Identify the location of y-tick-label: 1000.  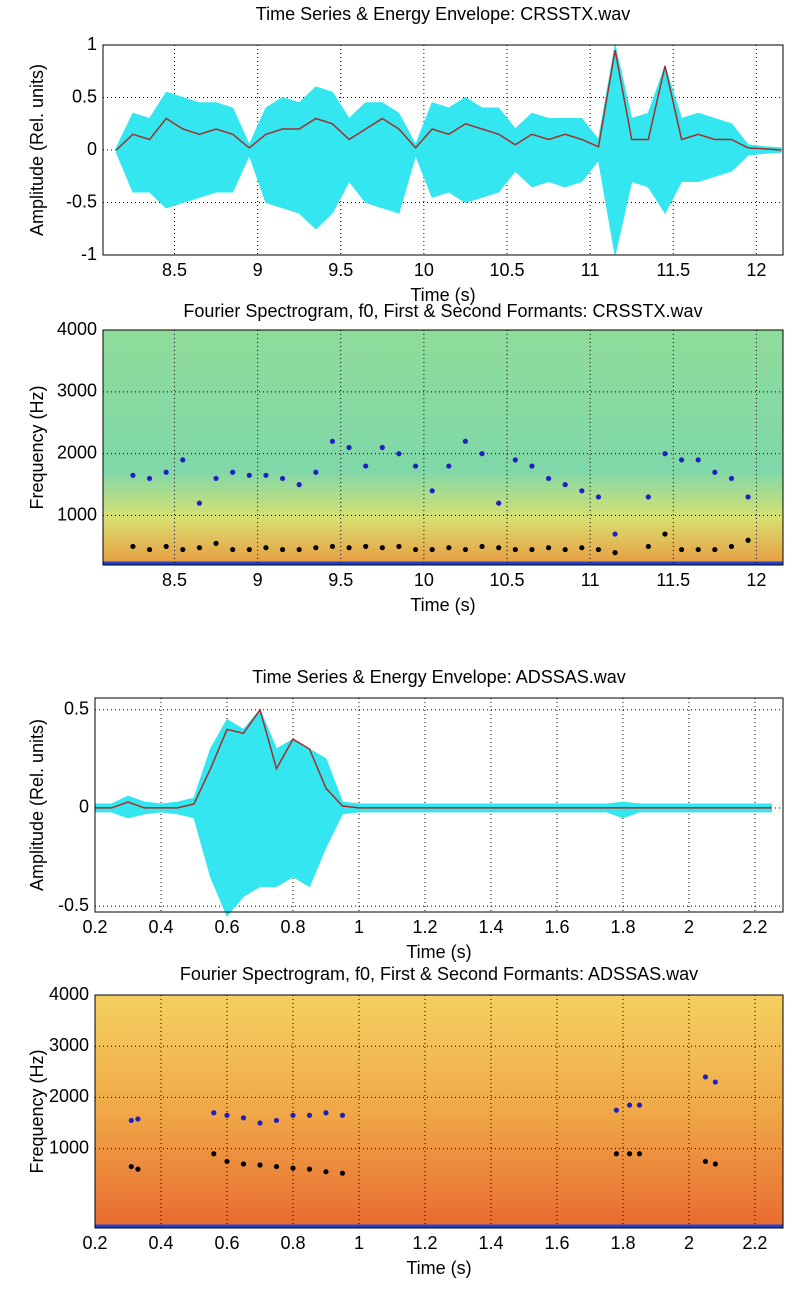
(69, 1147).